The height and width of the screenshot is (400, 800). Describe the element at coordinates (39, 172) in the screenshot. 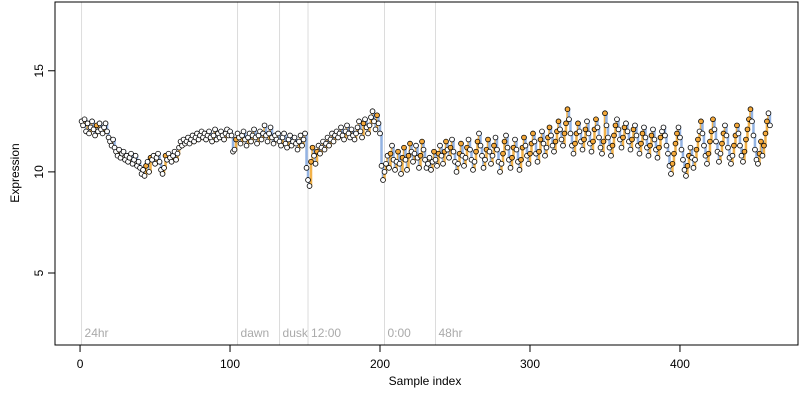

I see `y-tick-label: 10` at that location.